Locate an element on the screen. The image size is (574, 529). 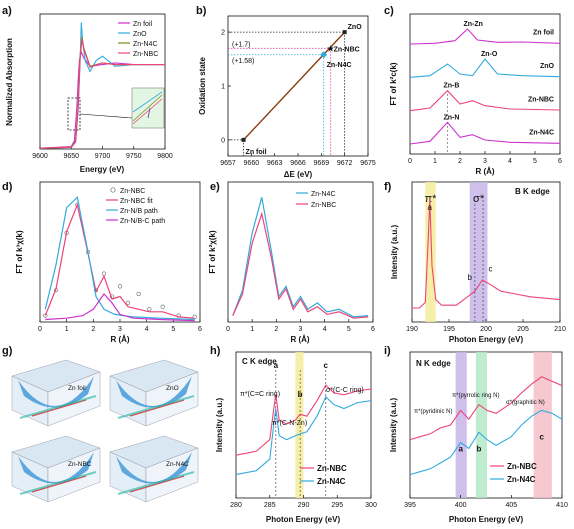
panel-e-letter: e) is located at coordinates (215, 187).